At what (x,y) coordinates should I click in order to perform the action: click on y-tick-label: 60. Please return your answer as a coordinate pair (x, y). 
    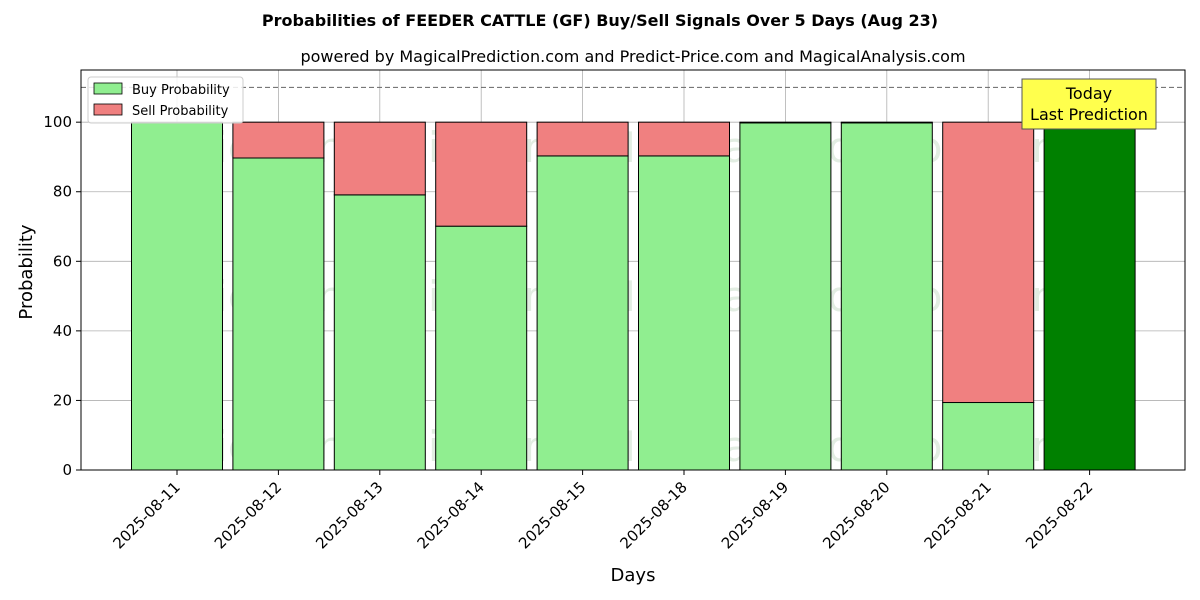
    Looking at the image, I should click on (62, 261).